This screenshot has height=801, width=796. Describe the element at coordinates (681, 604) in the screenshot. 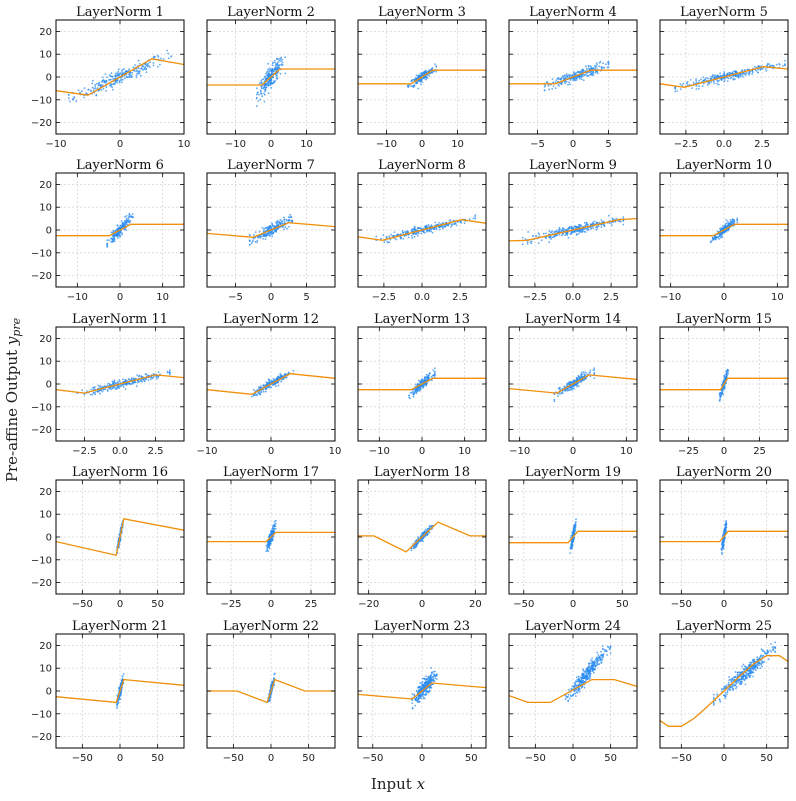

I see `x-tick-label: −50` at that location.